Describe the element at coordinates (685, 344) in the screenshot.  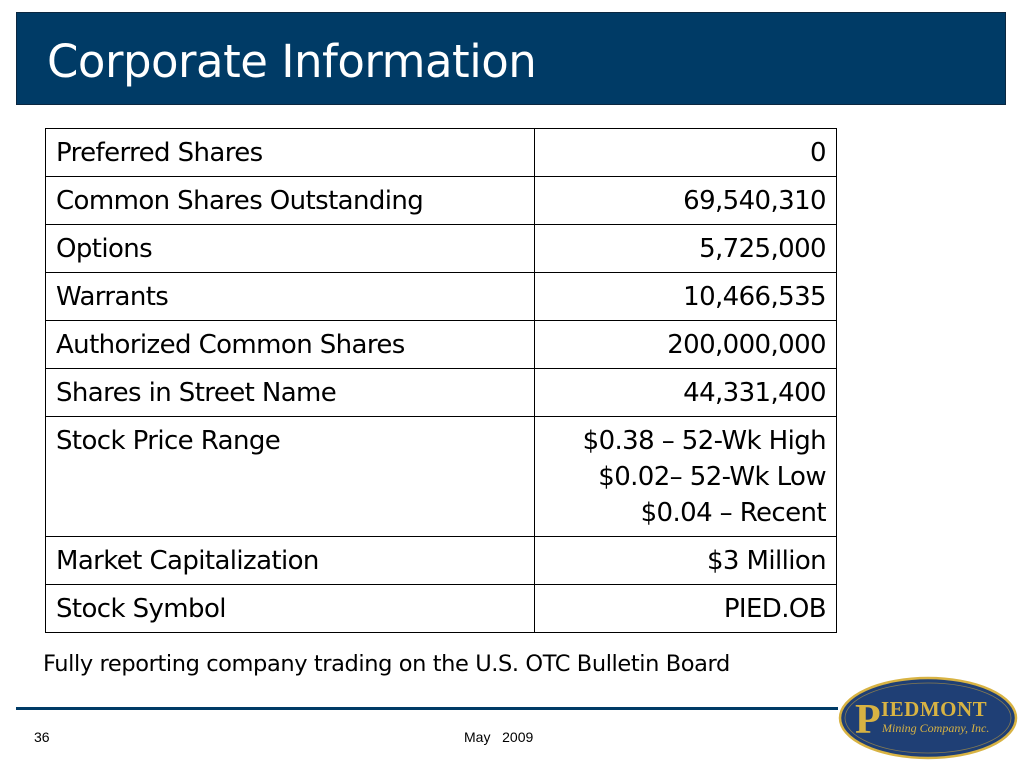
I see `row-value: 200,000,000` at that location.